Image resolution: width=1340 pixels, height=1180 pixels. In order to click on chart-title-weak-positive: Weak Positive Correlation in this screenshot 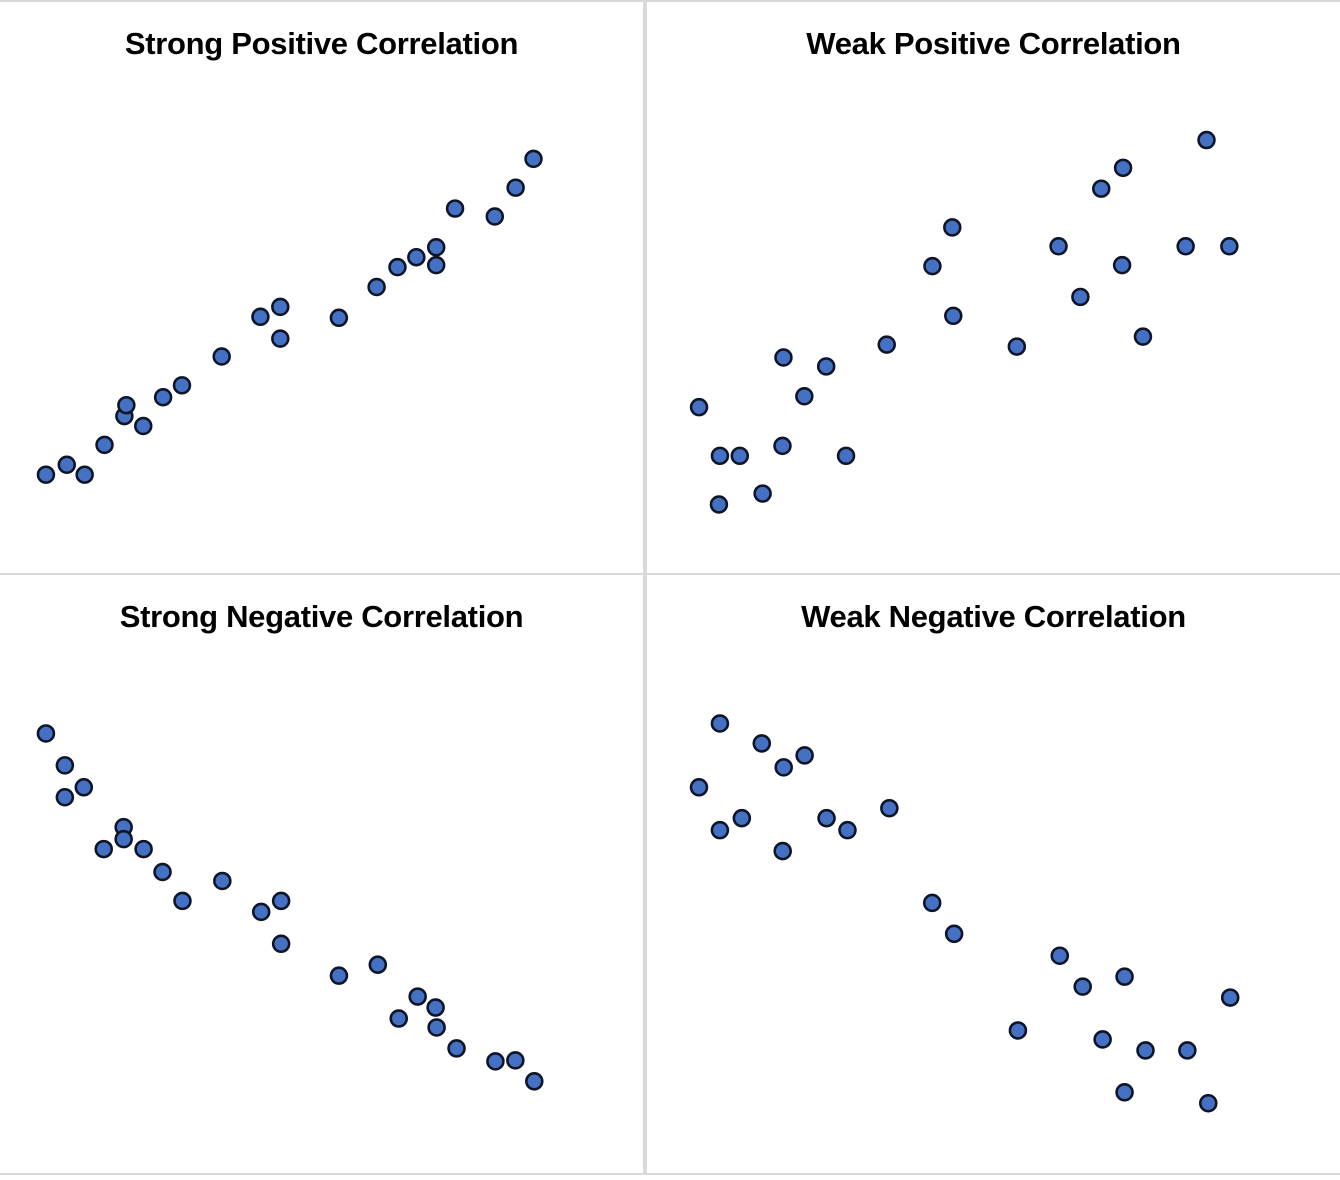, I will do `click(993, 43)`.